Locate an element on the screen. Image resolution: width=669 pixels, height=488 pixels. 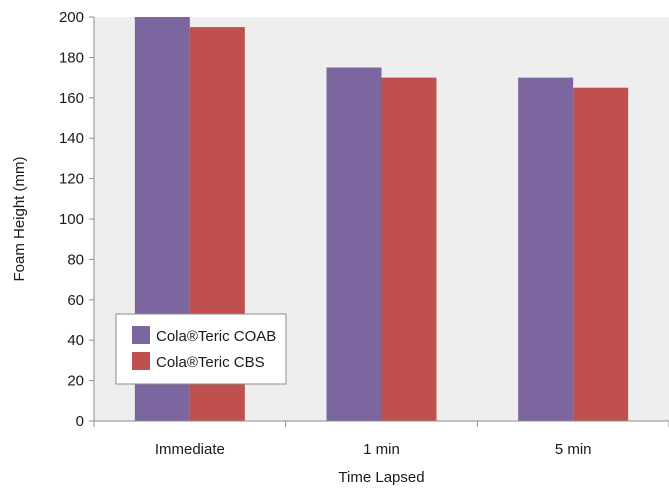
legend-label: Cola®Teric CBS is located at coordinates (210, 362).